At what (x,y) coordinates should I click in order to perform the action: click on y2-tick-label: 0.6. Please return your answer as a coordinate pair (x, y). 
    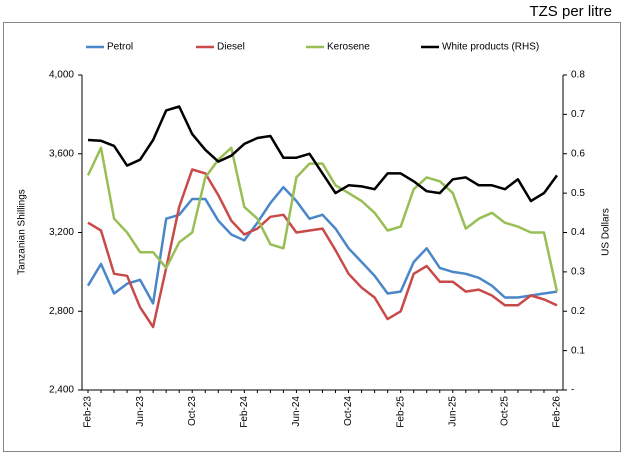
    Looking at the image, I should click on (578, 153).